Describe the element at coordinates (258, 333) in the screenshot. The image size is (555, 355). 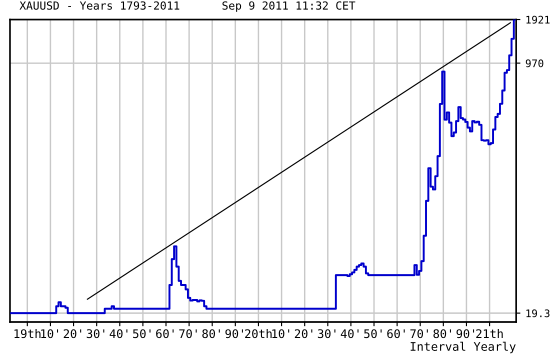
I see `x-tick-label: 20th` at that location.